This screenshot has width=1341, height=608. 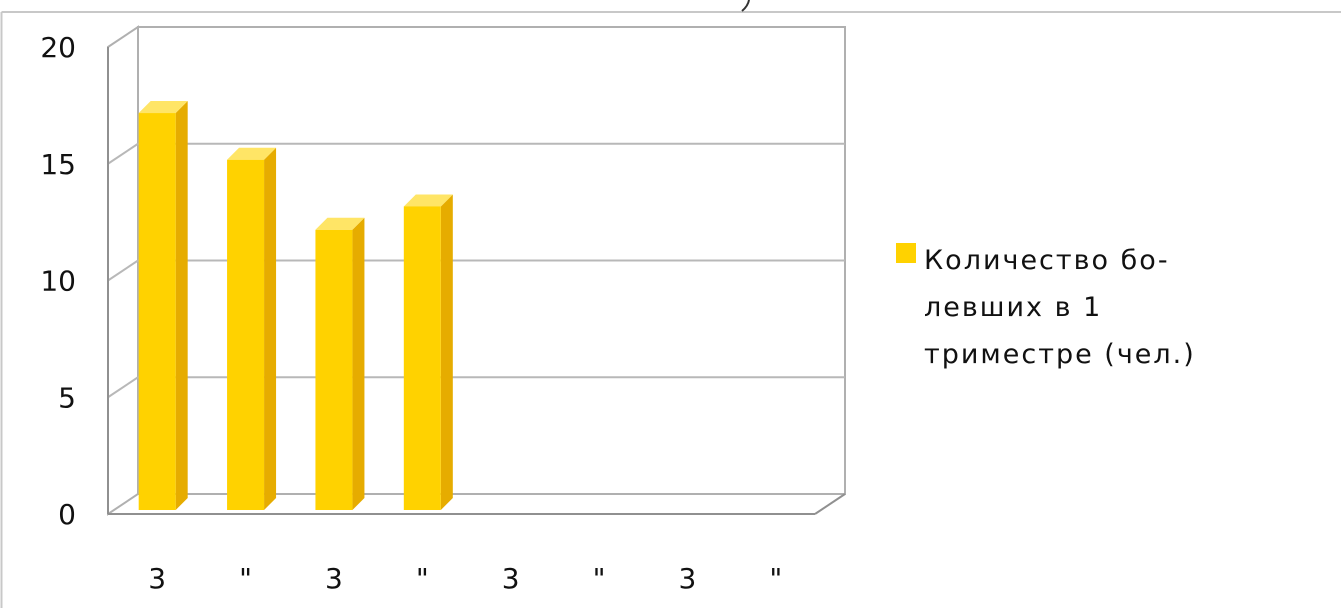 What do you see at coordinates (1060, 354) in the screenshot?
I see `legend-label-line: триместре (чел.)` at bounding box center [1060, 354].